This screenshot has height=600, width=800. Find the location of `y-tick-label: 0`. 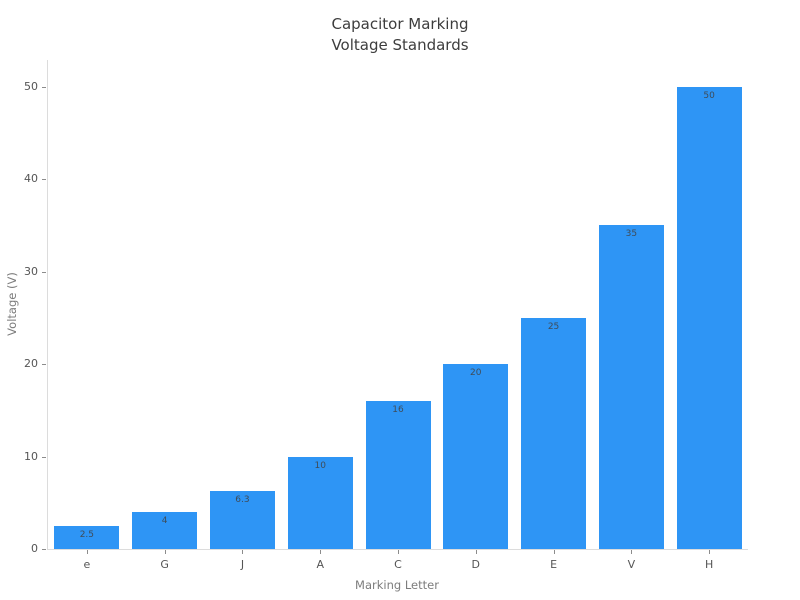

y-tick-label: 0 is located at coordinates (34, 548).